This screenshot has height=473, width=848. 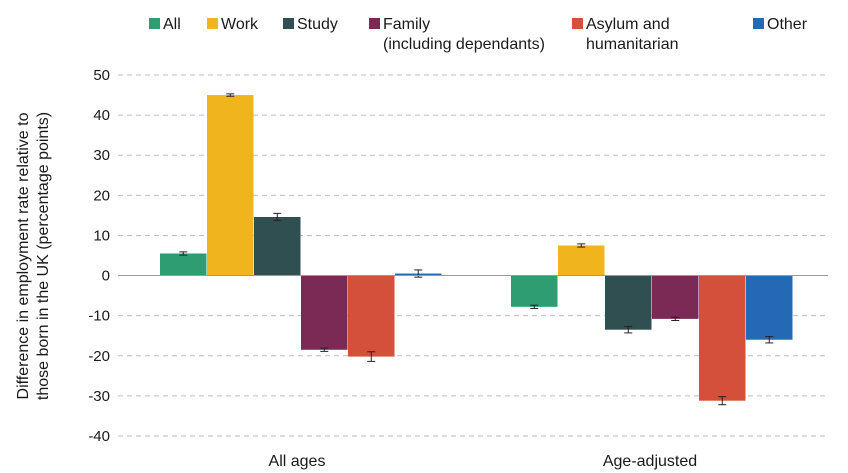 I want to click on y-tick-label: 50, so click(x=101, y=75).